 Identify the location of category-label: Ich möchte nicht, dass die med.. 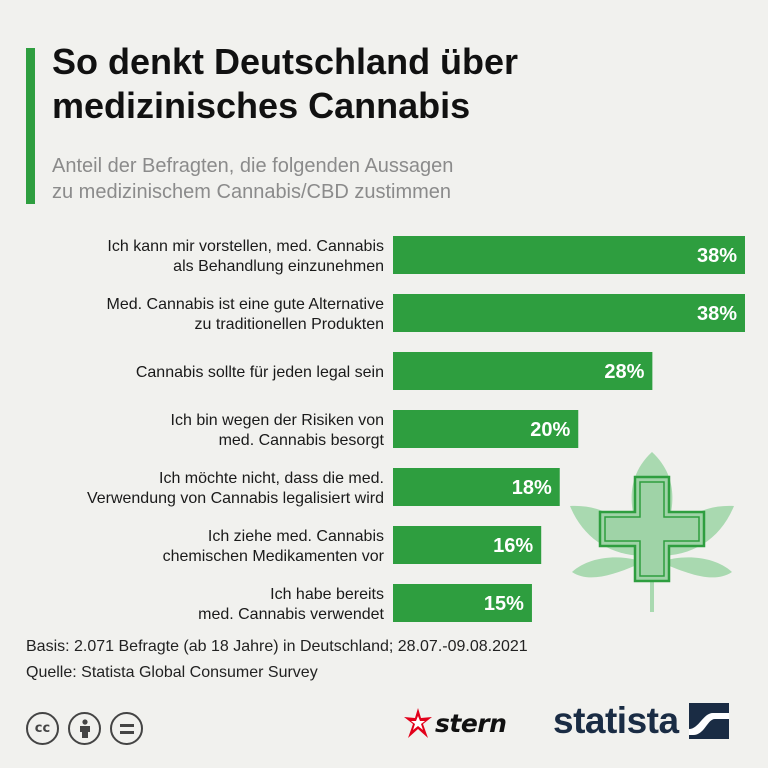
(271, 478).